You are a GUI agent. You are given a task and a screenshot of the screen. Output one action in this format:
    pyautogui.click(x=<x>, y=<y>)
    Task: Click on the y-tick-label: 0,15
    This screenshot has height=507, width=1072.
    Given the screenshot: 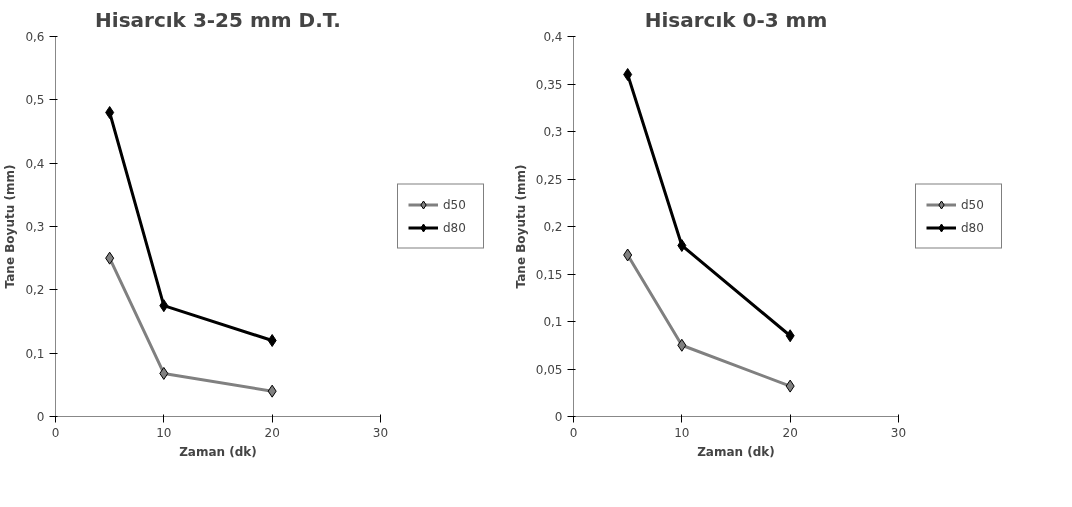 What is the action you would take?
    pyautogui.click(x=549, y=274)
    